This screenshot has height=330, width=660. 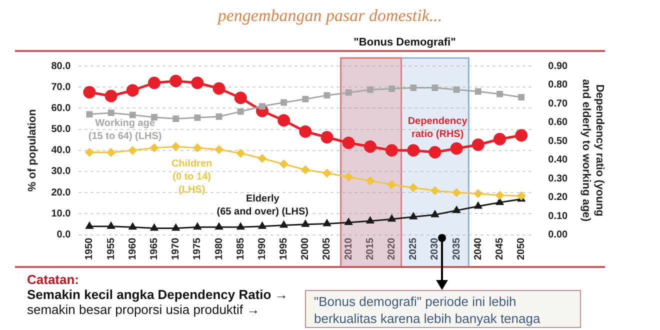 I want to click on y-tick-label: 80.0, so click(x=61, y=66).